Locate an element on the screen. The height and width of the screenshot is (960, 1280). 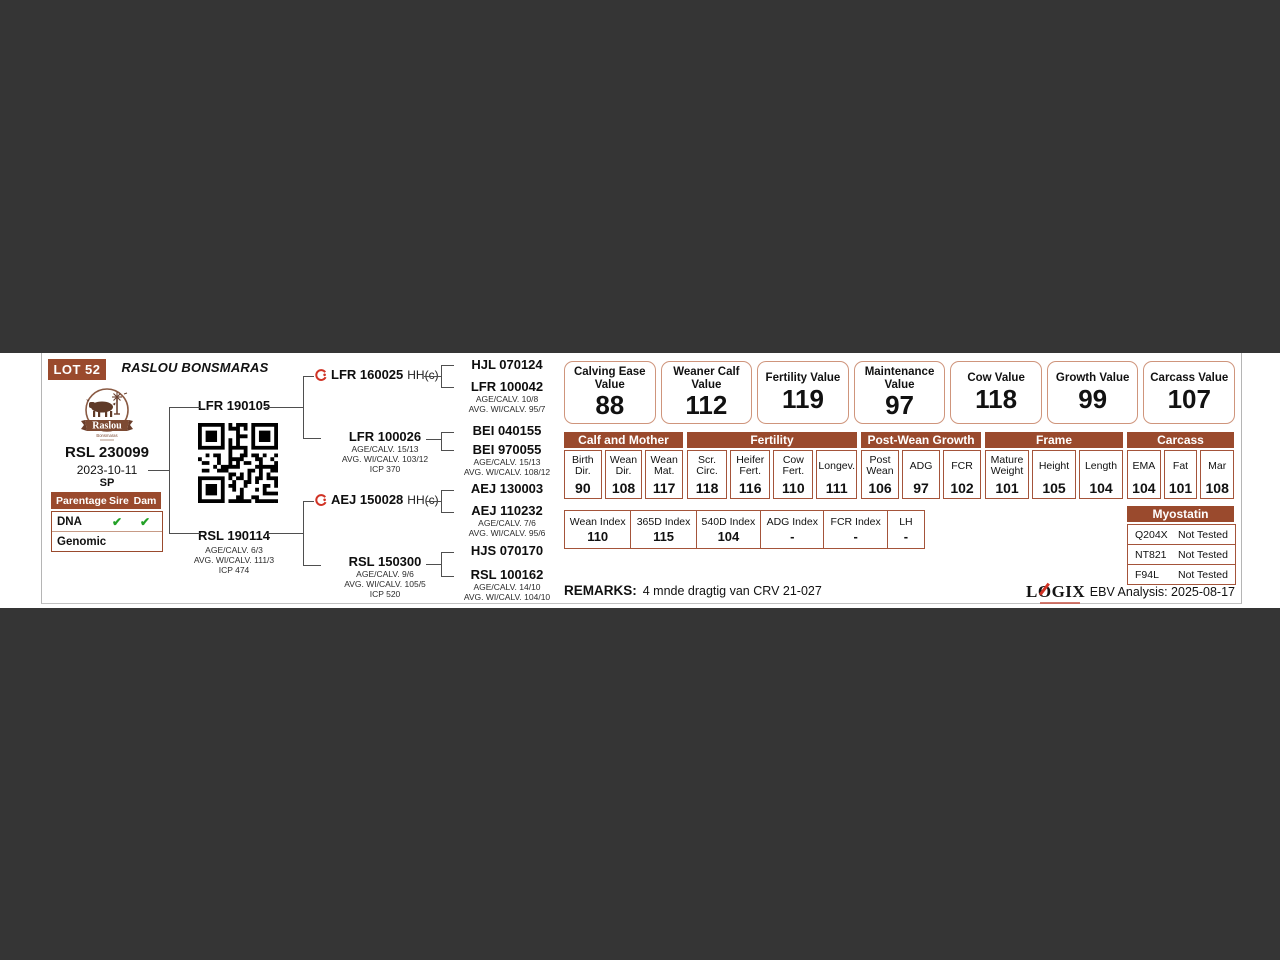
pedigree-node-gen3-2: BEI 040155 is located at coordinates (507, 430).